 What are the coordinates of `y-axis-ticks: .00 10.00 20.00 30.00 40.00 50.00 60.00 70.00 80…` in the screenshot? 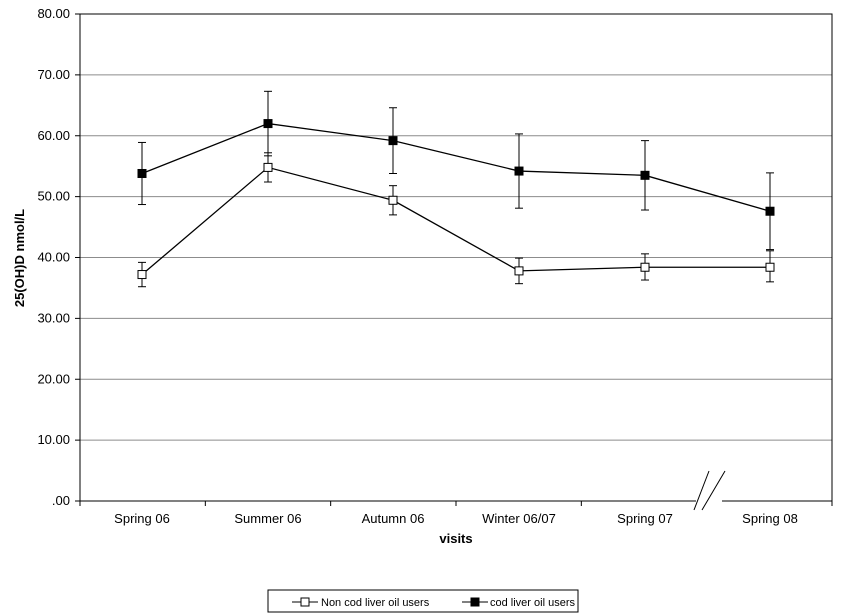 It's located at (58, 257).